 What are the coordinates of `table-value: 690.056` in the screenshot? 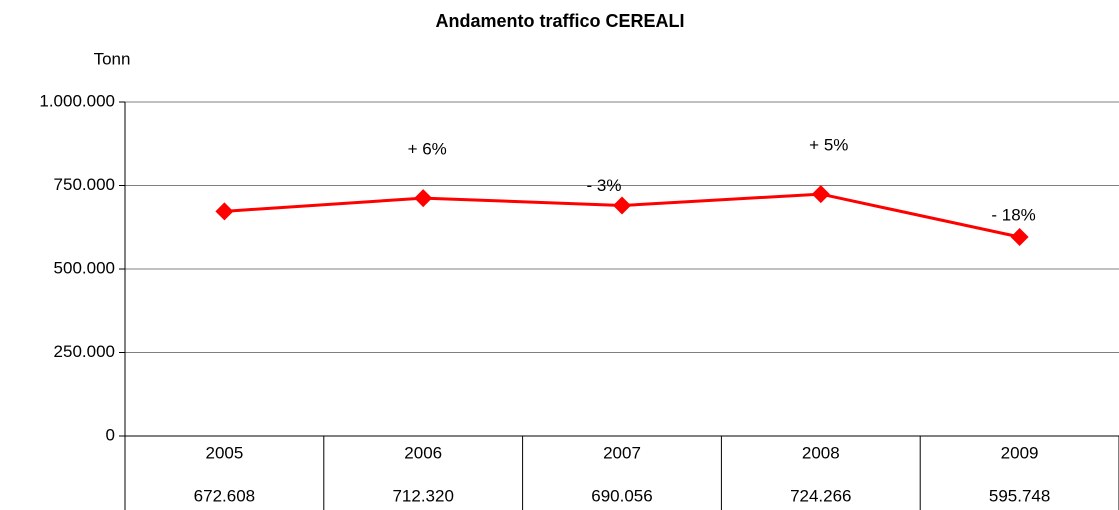 It's located at (621, 495).